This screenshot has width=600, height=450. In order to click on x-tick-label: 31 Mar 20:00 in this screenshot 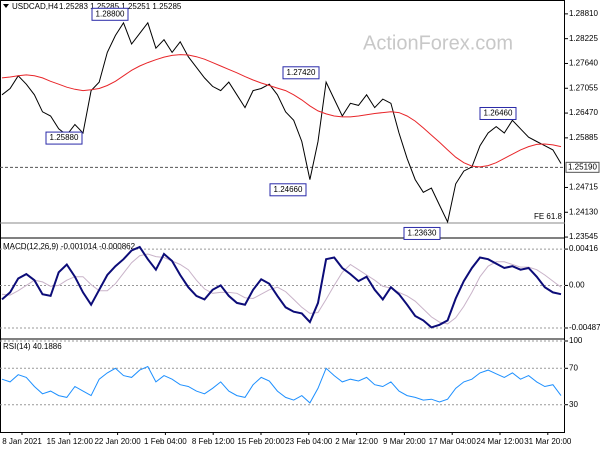, I will do `click(548, 441)`.